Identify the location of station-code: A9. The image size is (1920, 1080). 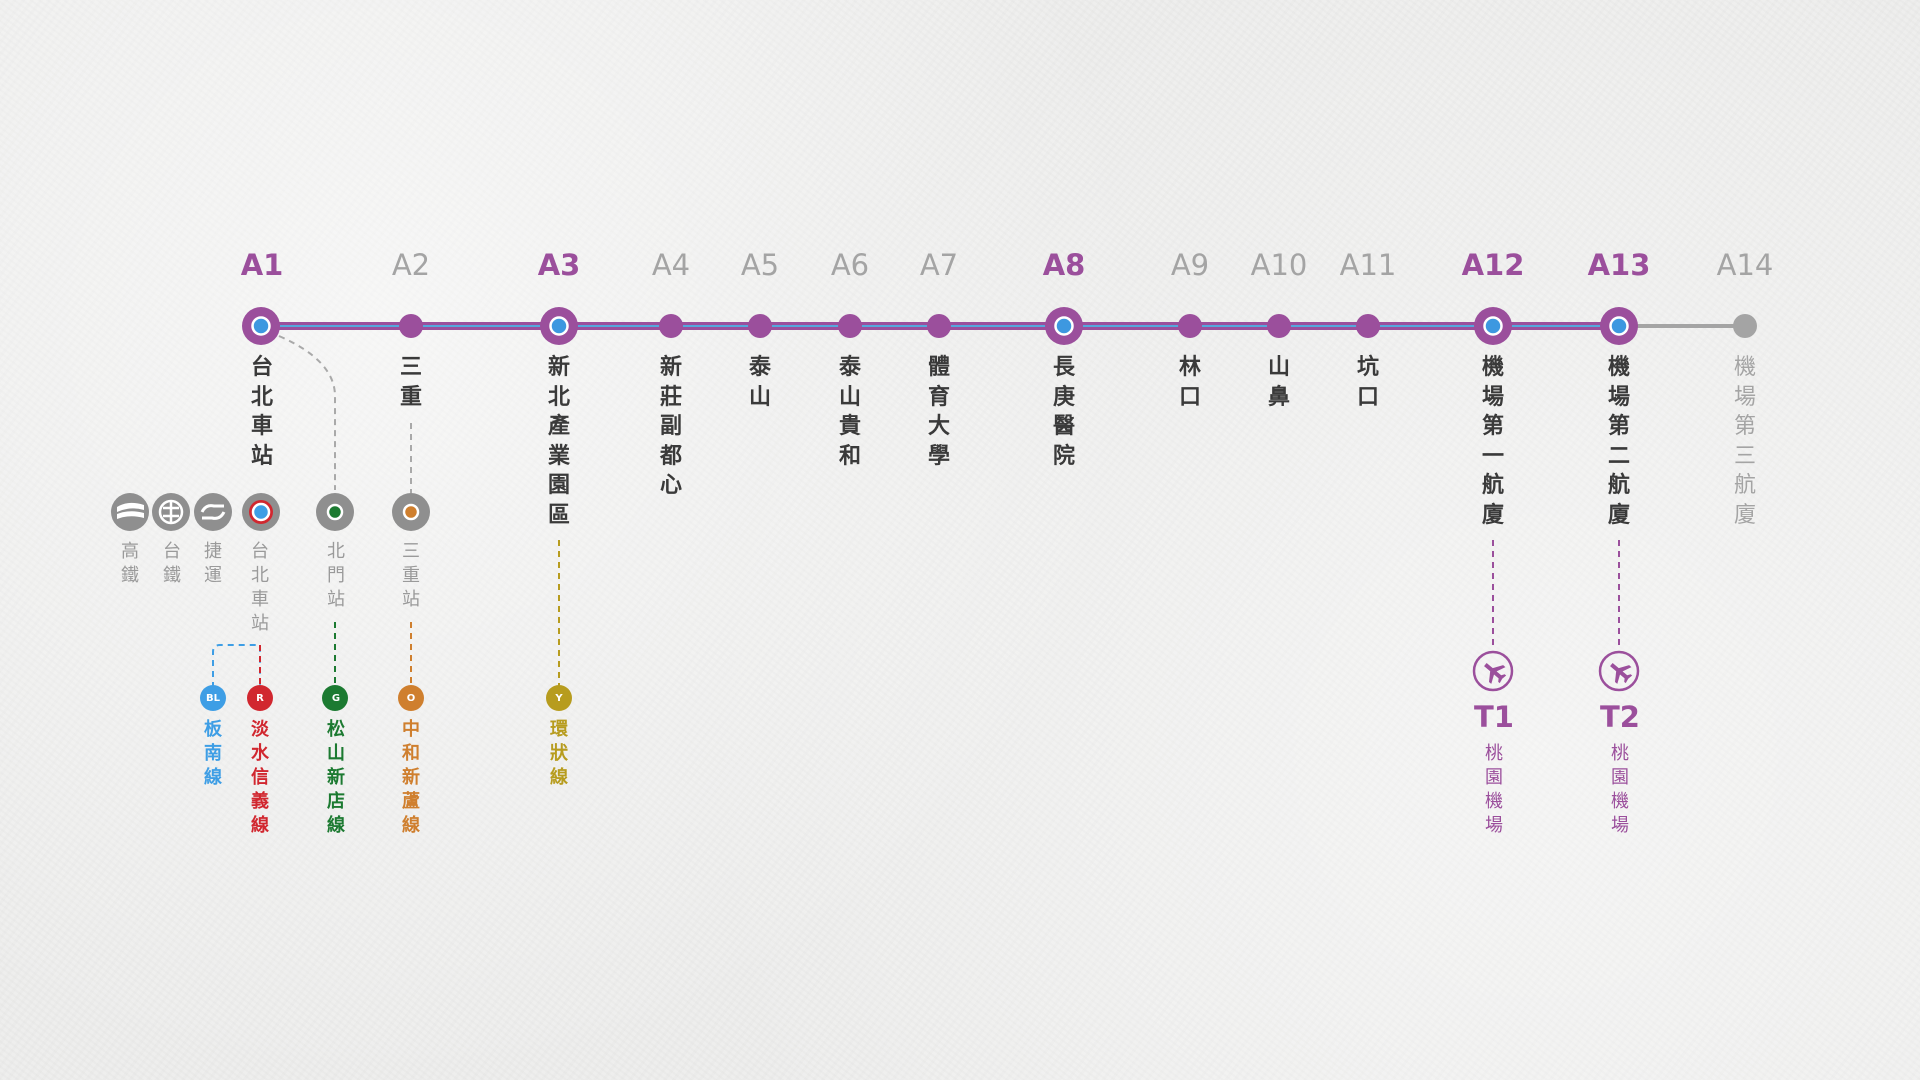
(1190, 265).